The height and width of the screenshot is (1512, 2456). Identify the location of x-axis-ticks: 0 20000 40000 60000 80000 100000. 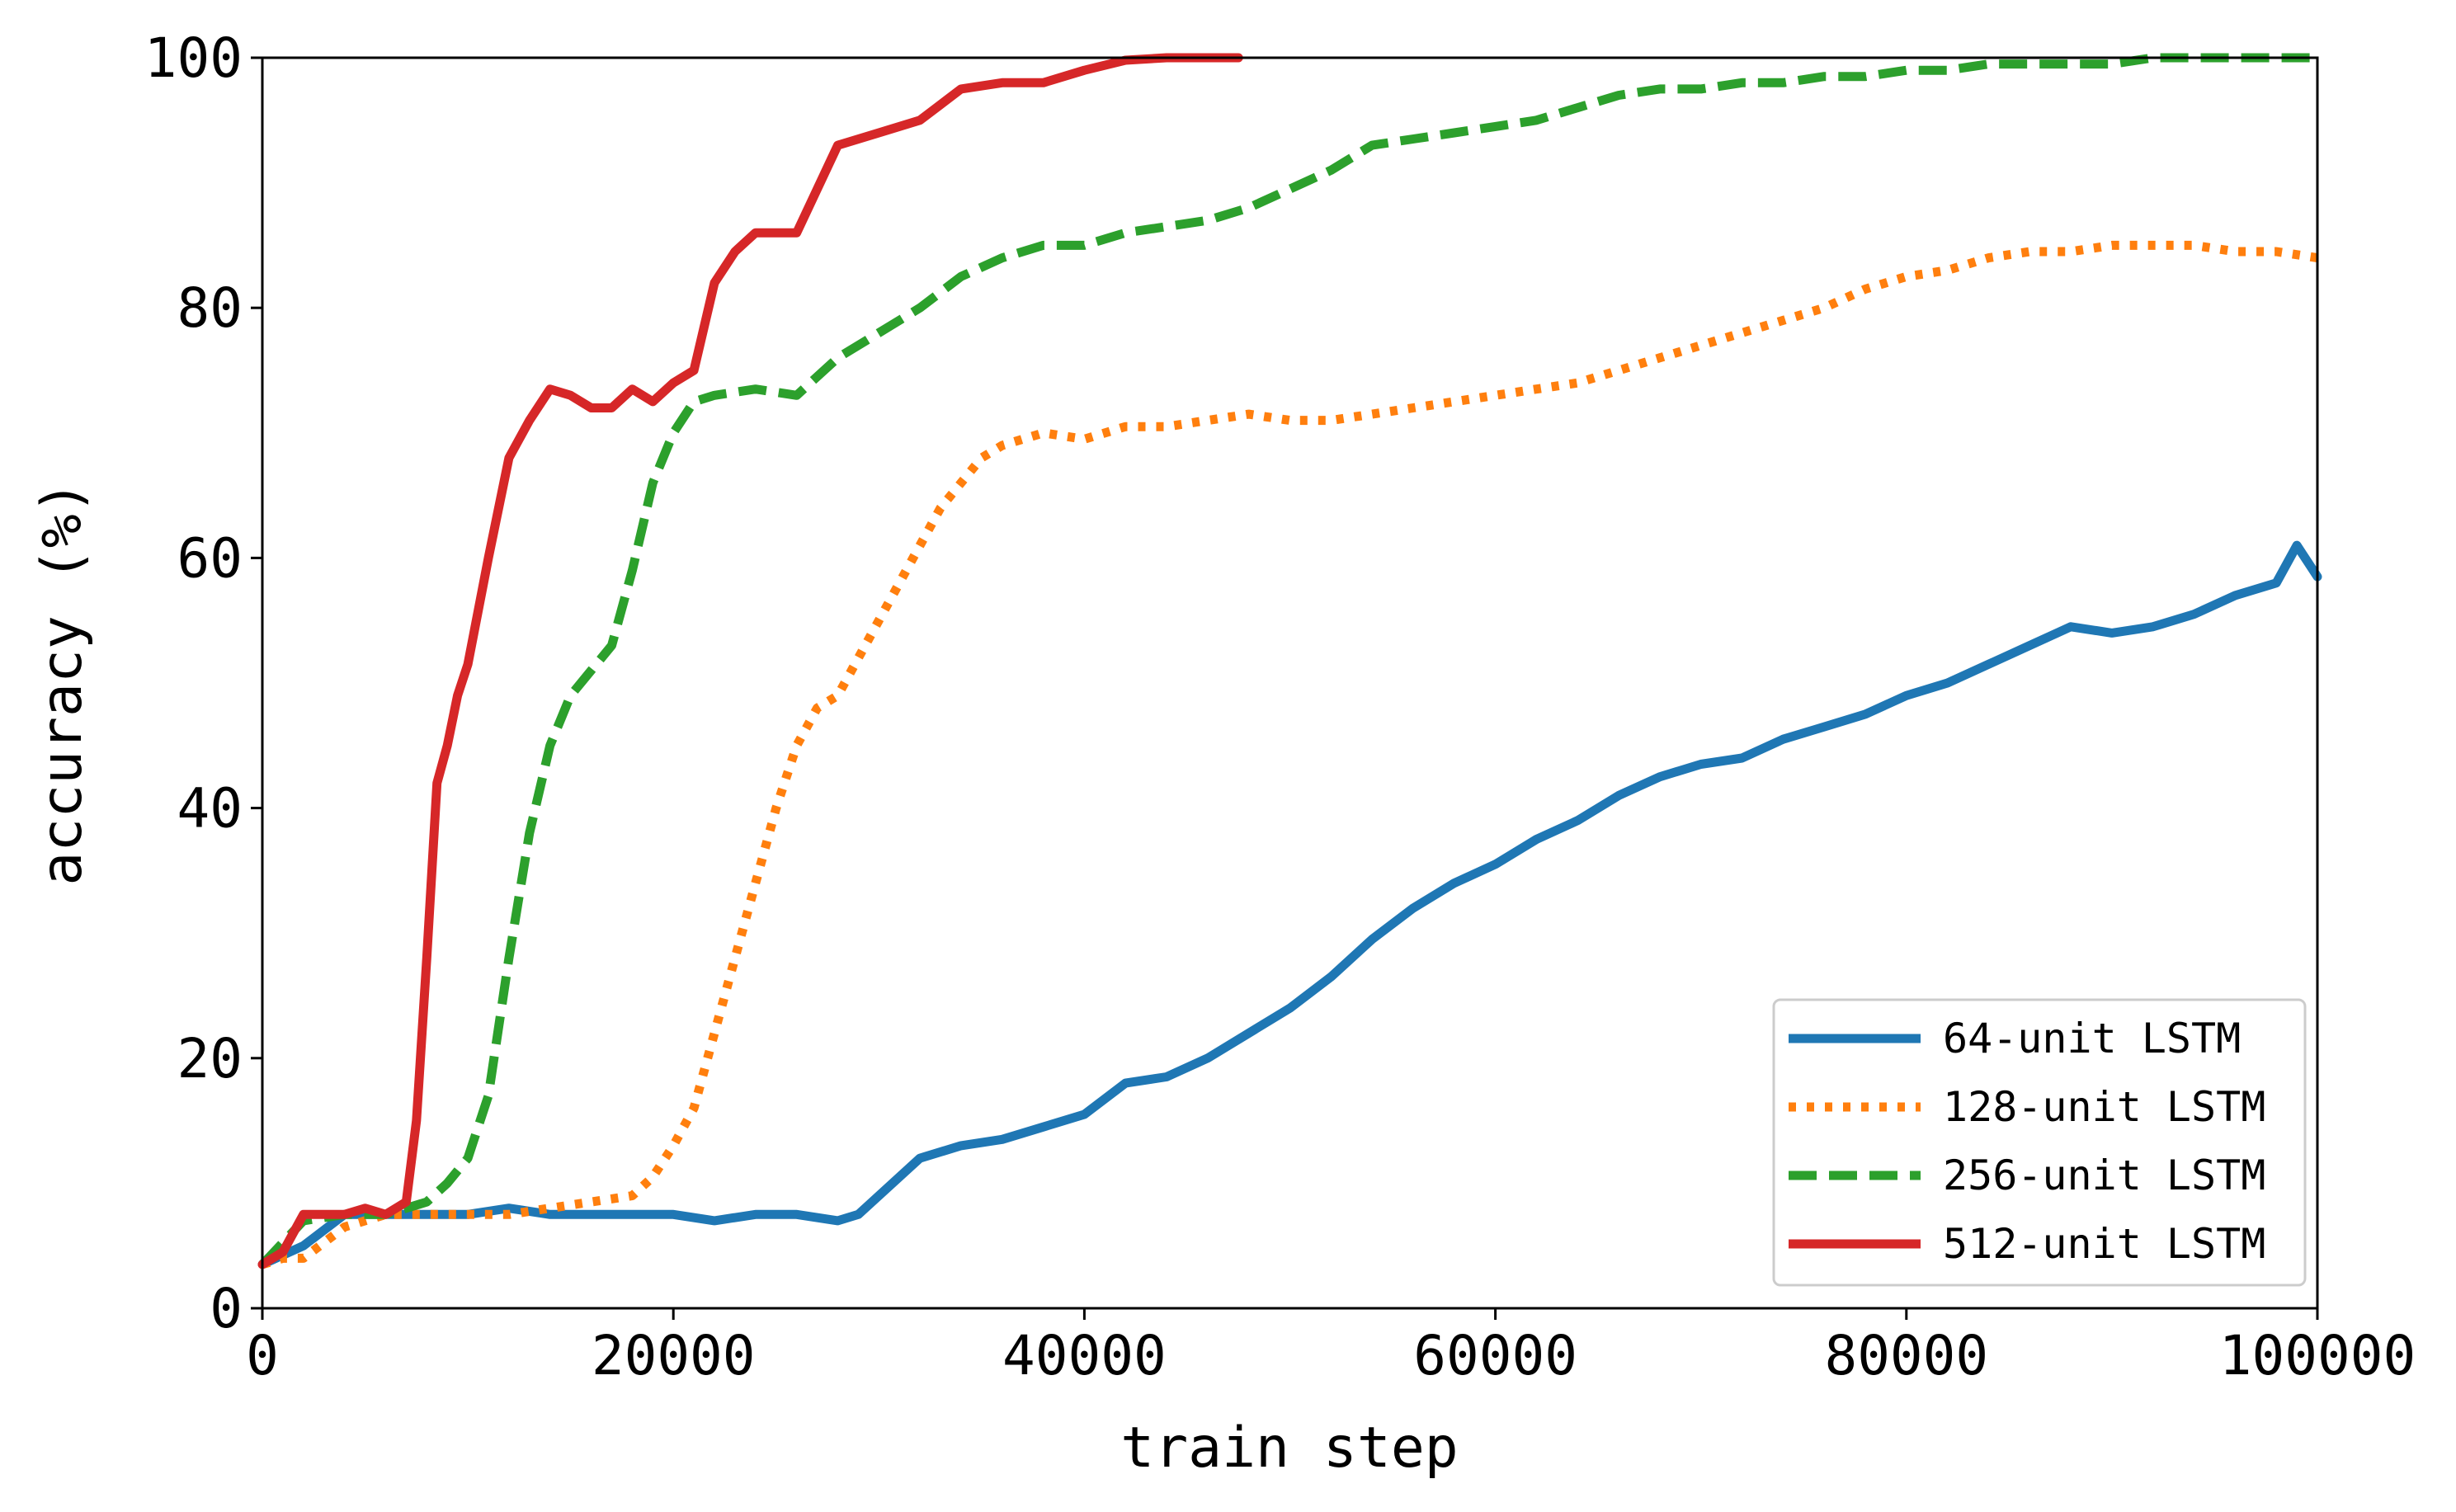
(1331, 1347).